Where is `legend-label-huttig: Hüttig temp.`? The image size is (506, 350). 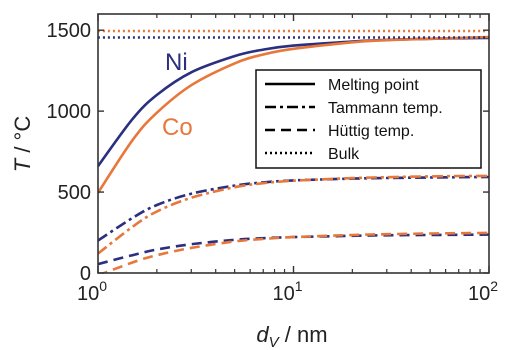
legend-label-huttig: Hüttig temp. is located at coordinates (371, 131).